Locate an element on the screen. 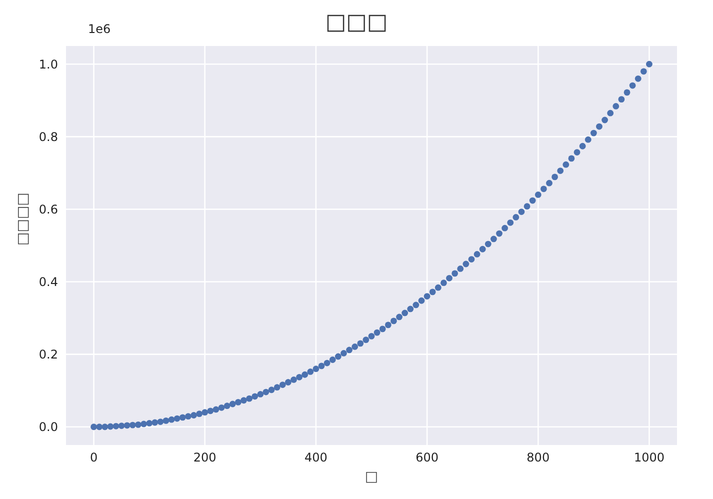  y-tick-label: 1.0 is located at coordinates (48, 64).